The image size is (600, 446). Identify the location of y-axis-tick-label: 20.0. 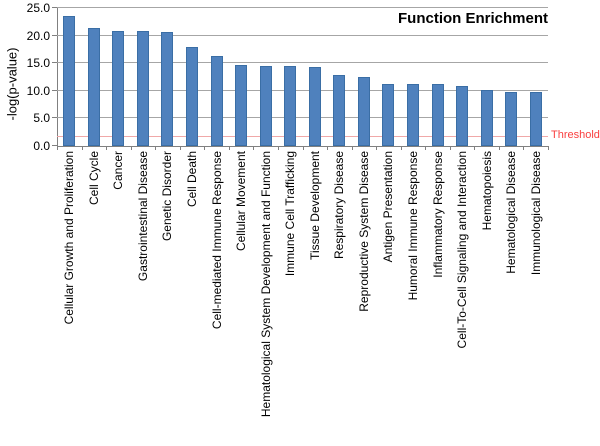
(38, 35).